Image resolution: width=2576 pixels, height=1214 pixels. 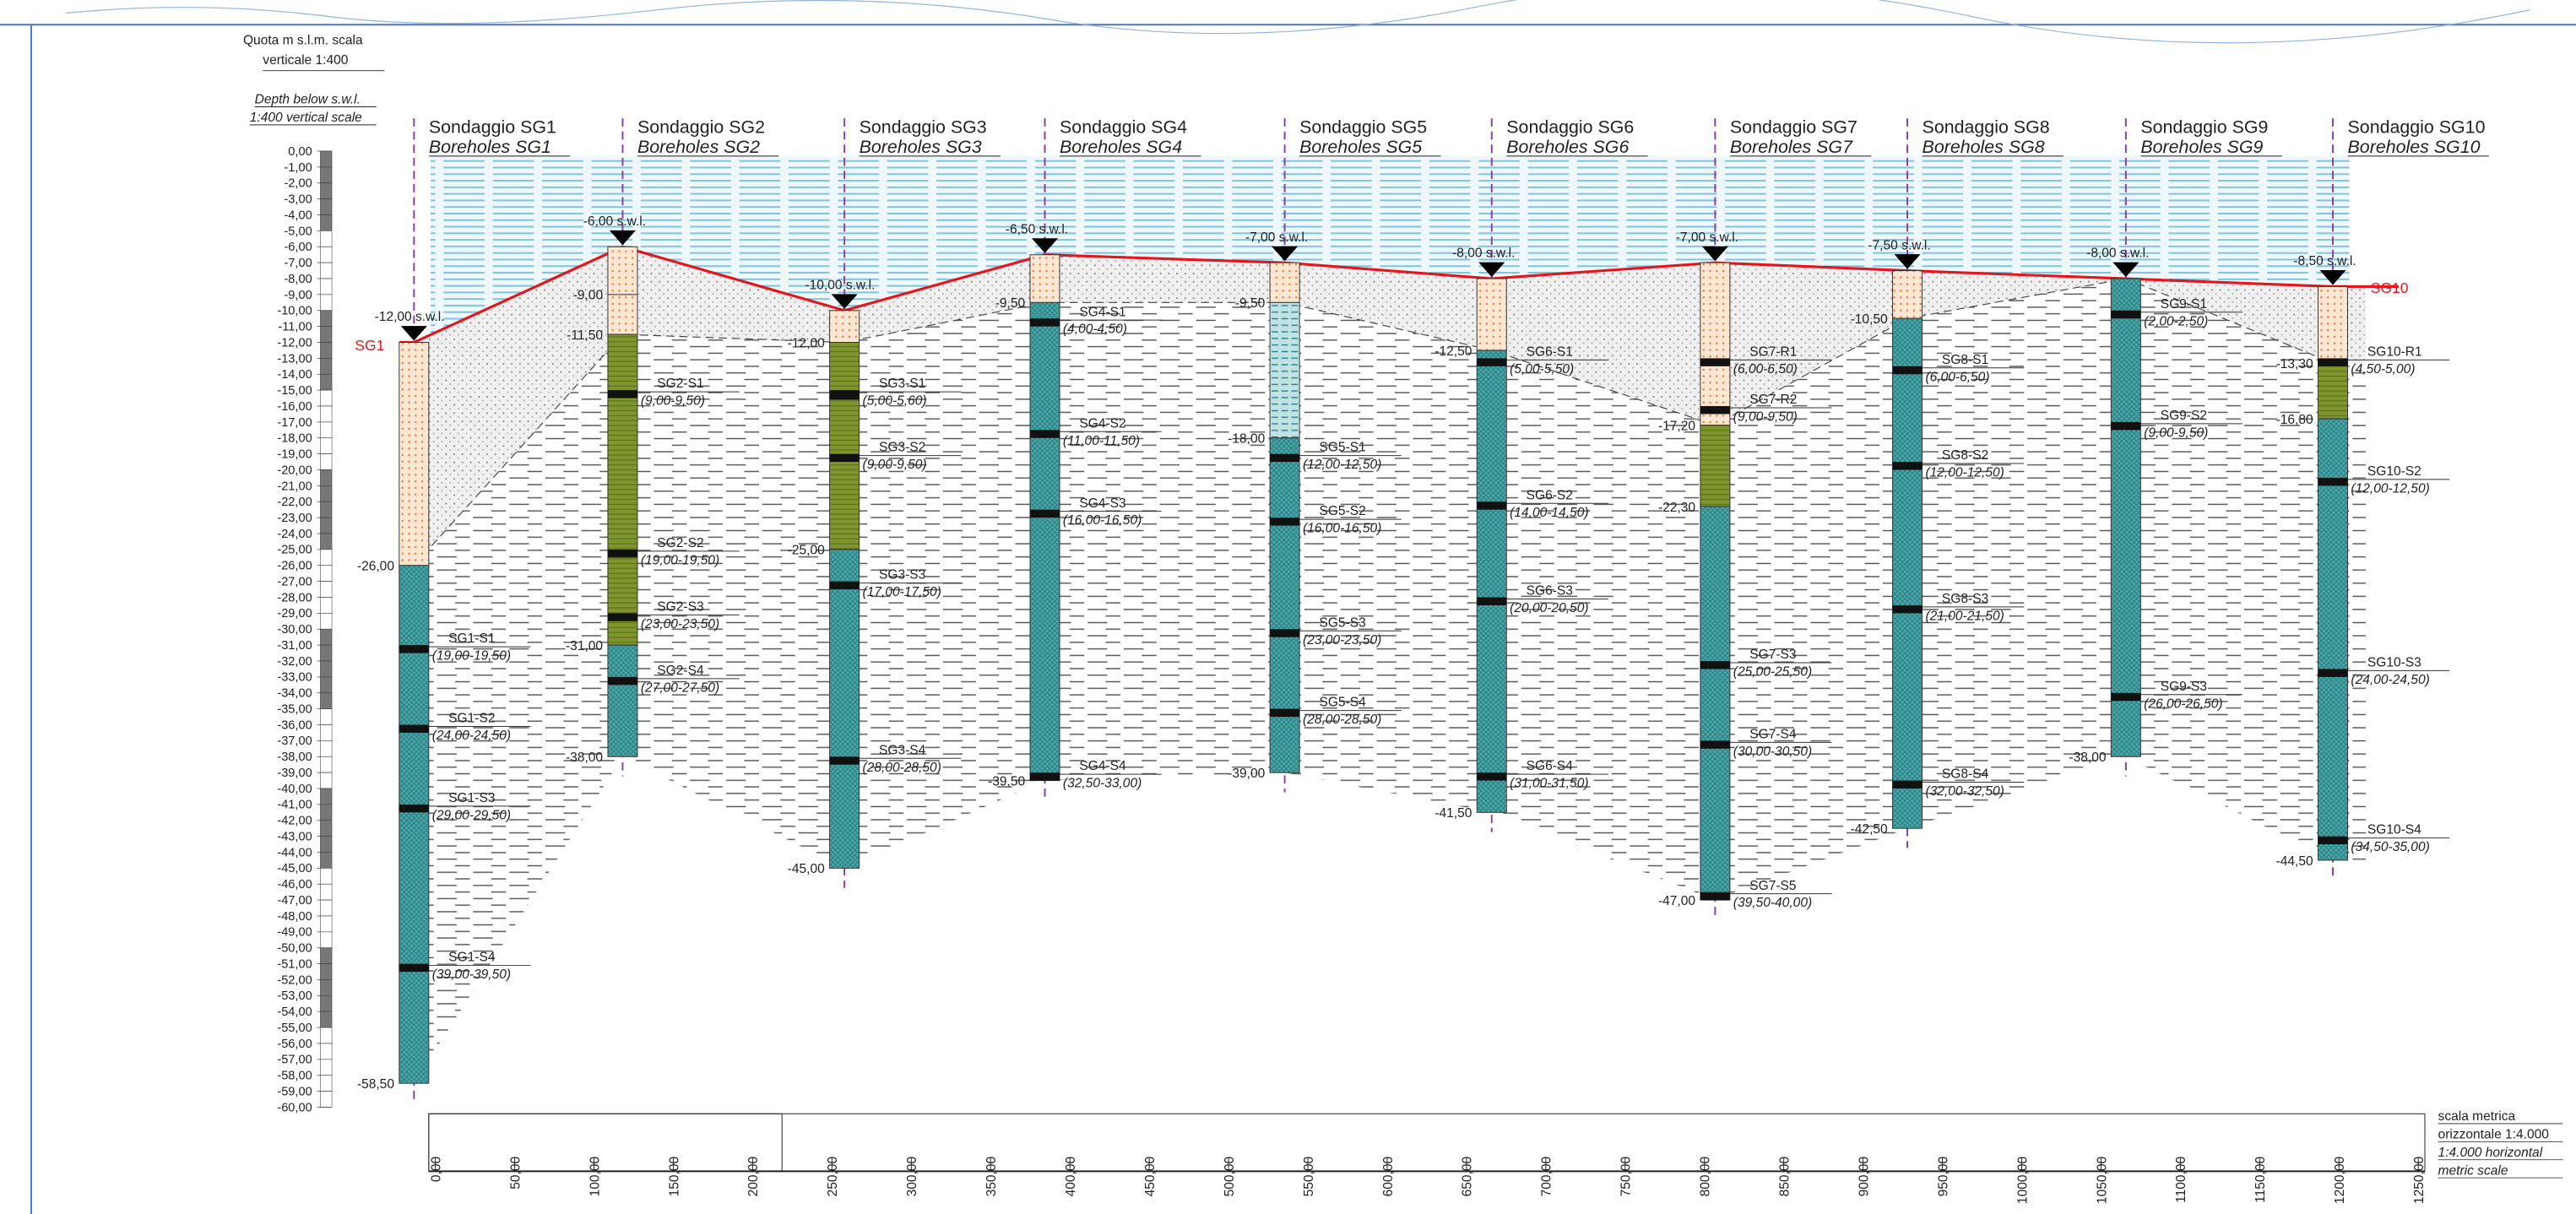 What do you see at coordinates (1285, 370) in the screenshot?
I see `layer-silt` at bounding box center [1285, 370].